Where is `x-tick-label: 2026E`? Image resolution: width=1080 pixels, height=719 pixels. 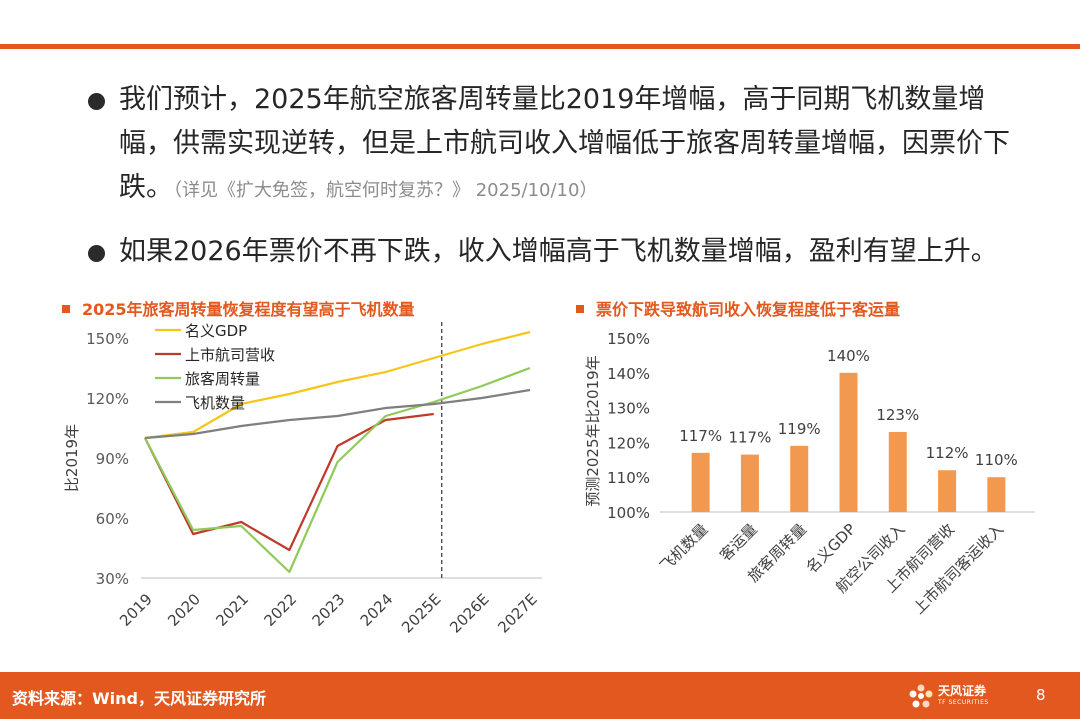
x-tick-label: 2026E is located at coordinates (469, 613).